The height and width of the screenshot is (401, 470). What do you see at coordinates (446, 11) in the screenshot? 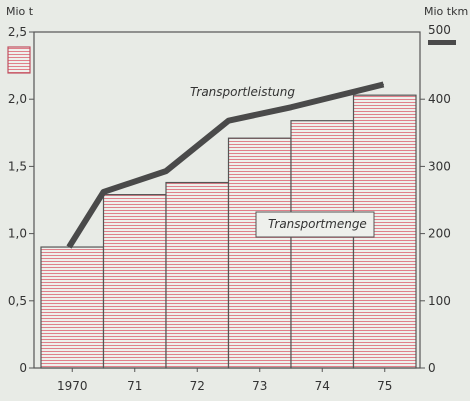
I see `right-axis-unit: Mio tkm` at bounding box center [446, 11].